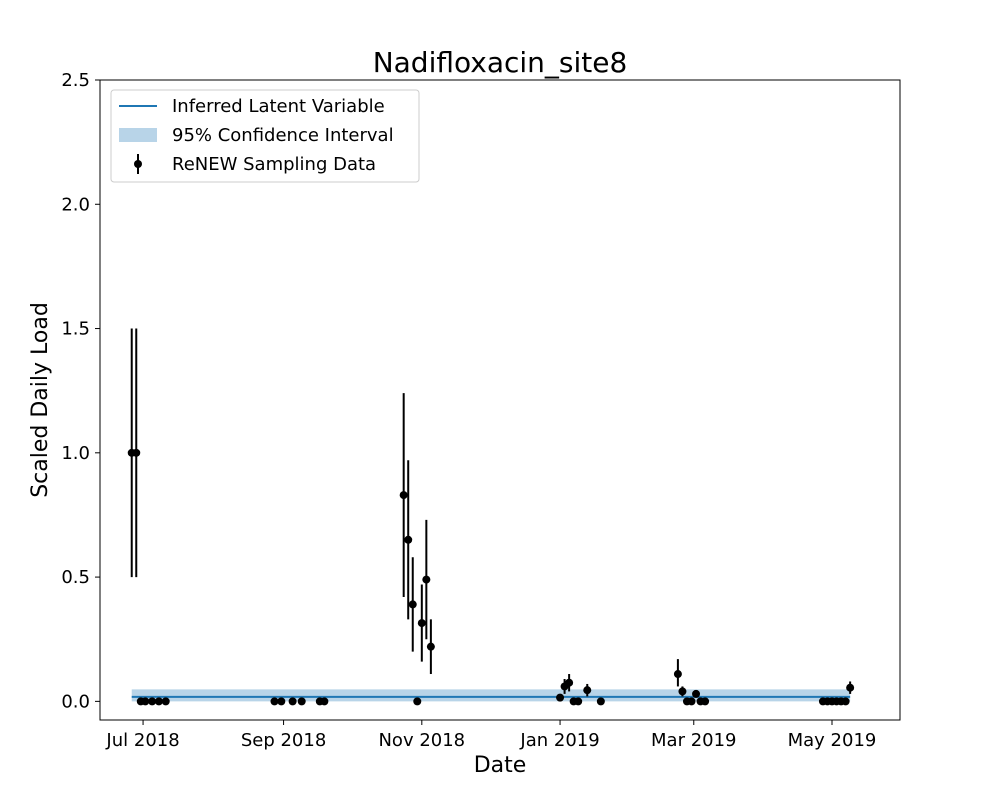 This screenshot has height=800, width=1000. What do you see at coordinates (500, 765) in the screenshot?
I see `x-axis-label: Date` at bounding box center [500, 765].